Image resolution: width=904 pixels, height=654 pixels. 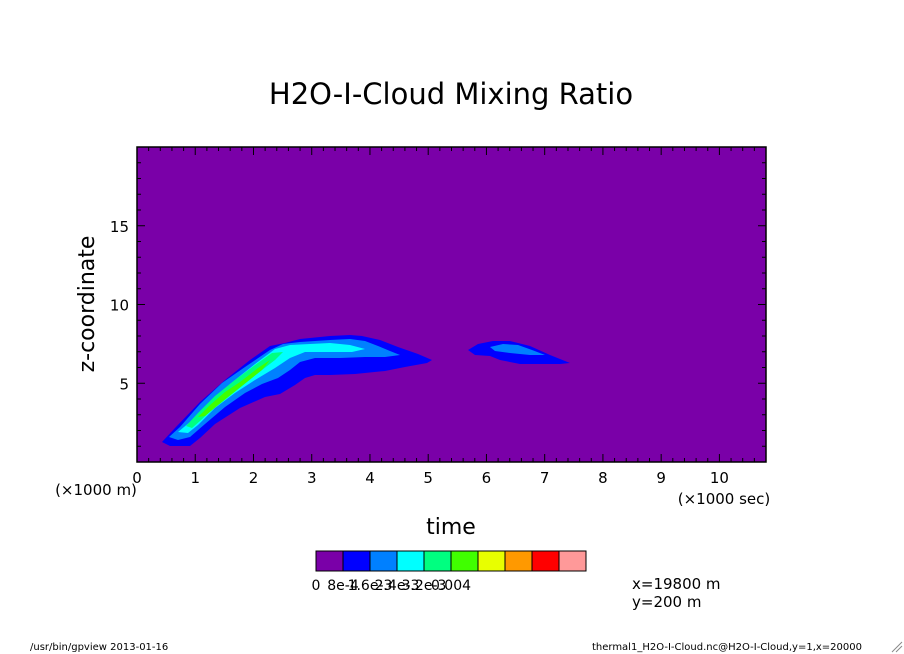 What do you see at coordinates (897, 647) in the screenshot?
I see `resize-grip` at bounding box center [897, 647].